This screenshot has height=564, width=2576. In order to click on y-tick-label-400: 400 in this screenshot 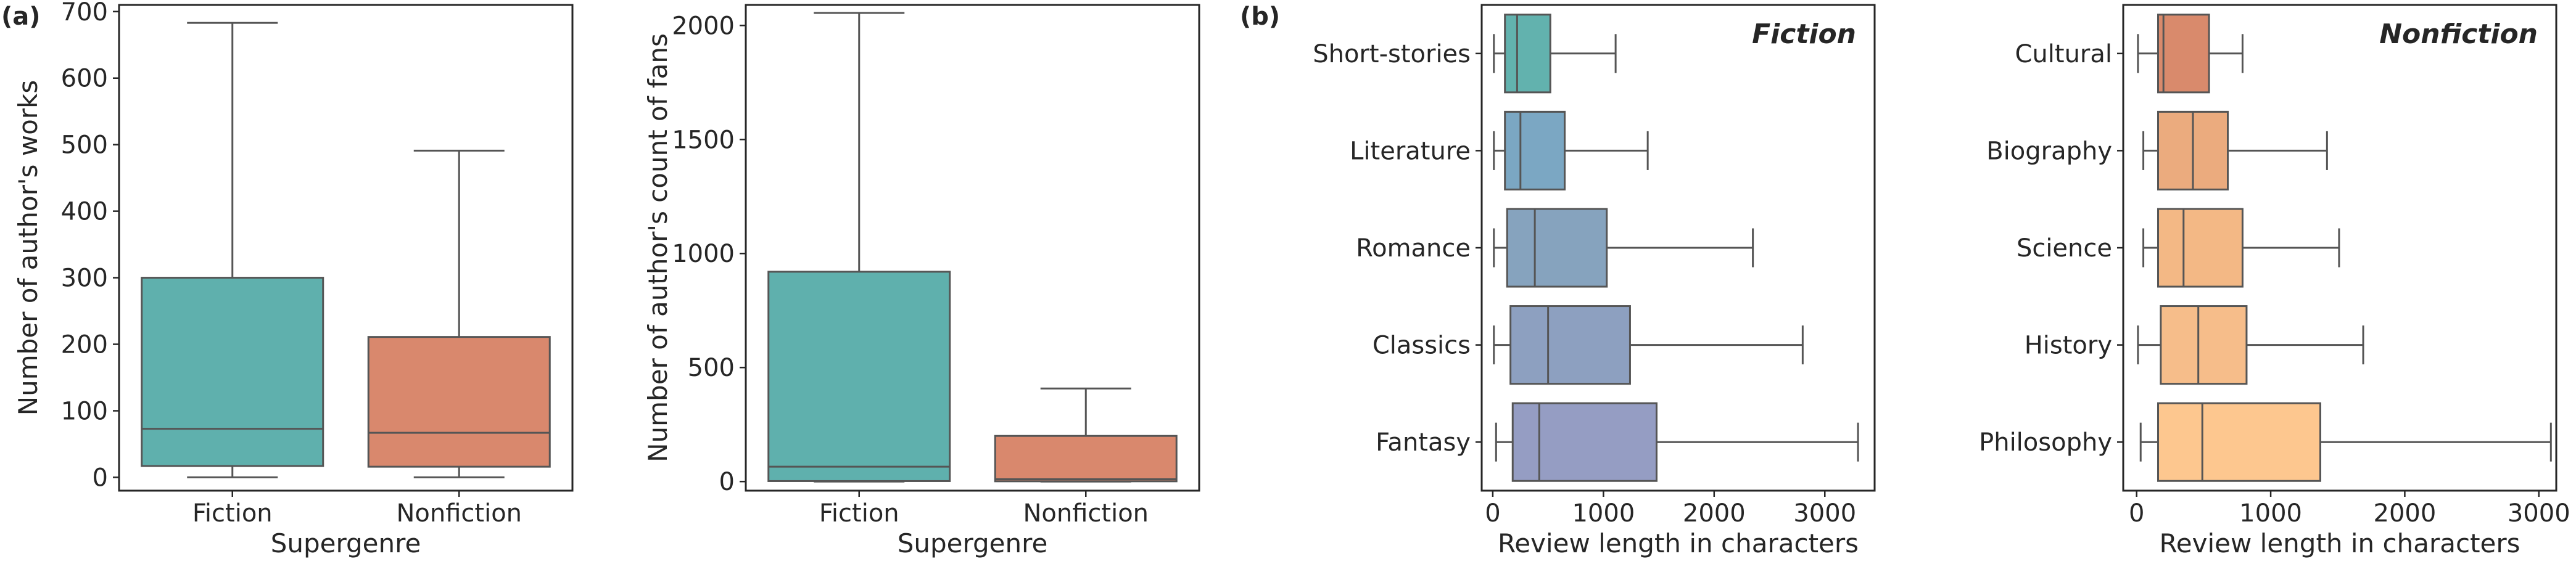, I will do `click(85, 212)`.